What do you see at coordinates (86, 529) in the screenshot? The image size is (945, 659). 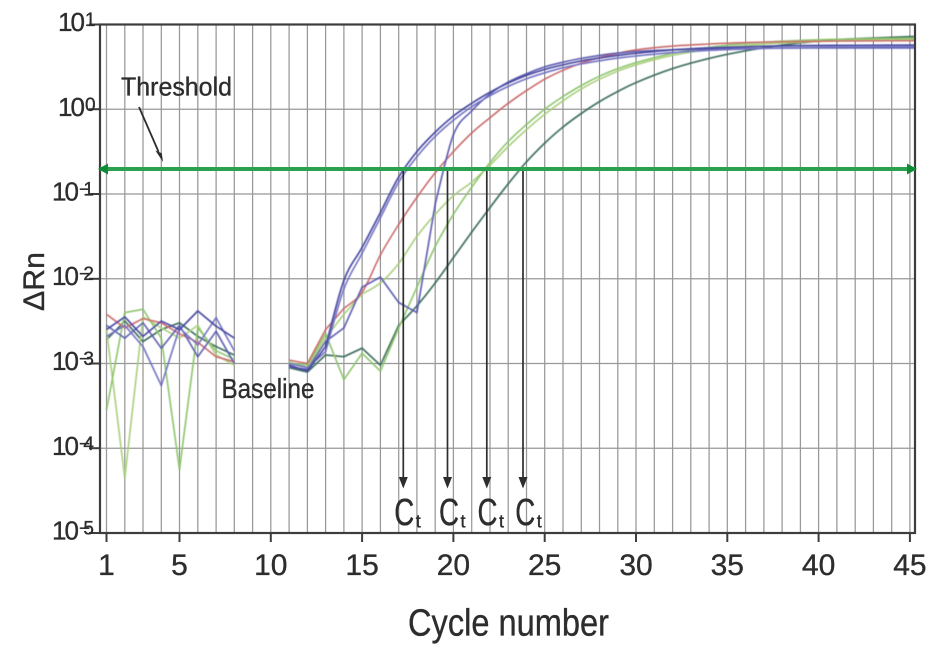 I see `svg-text: −5` at bounding box center [86, 529].